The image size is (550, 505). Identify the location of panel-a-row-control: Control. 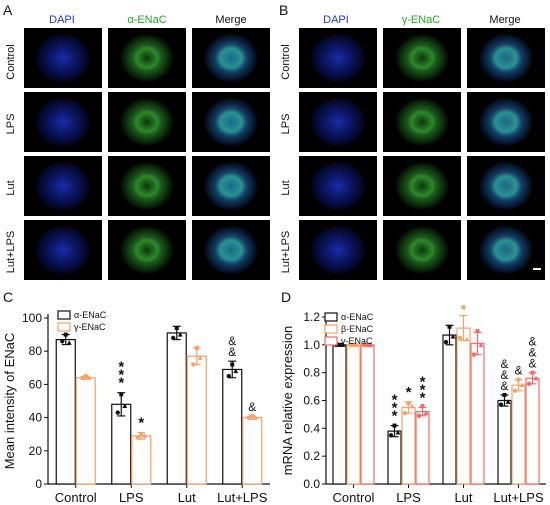
(11, 61).